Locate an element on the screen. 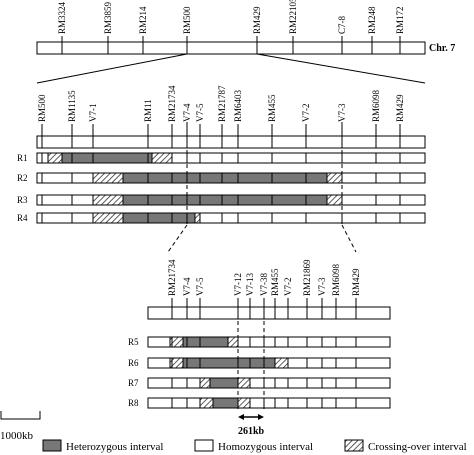 The width and height of the screenshot is (474, 455). row-label: R4 is located at coordinates (22, 218).